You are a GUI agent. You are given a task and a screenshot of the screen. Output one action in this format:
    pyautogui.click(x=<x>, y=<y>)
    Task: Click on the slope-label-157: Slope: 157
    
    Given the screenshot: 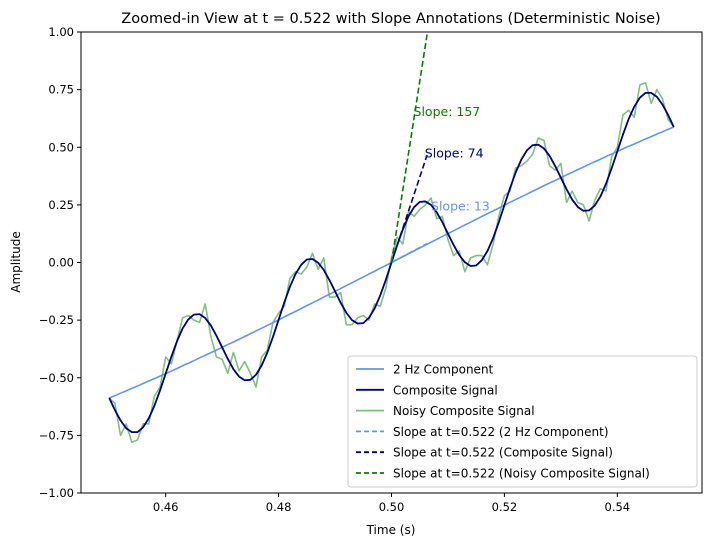 What is the action you would take?
    pyautogui.click(x=447, y=111)
    